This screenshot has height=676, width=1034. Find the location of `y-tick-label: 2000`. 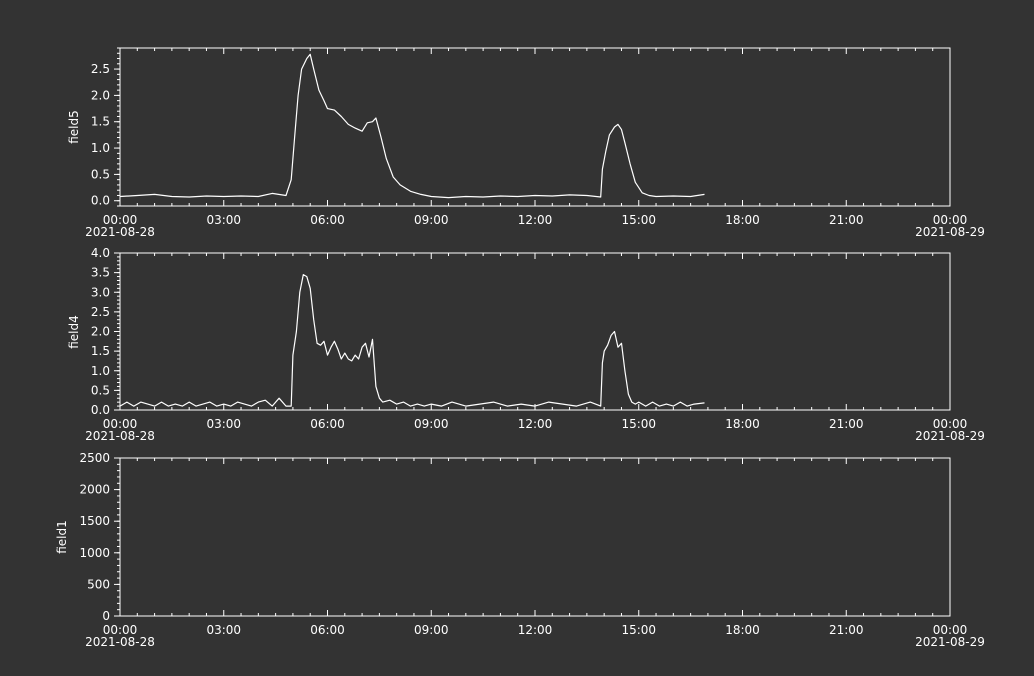

y-tick-label: 2000 is located at coordinates (94, 490).